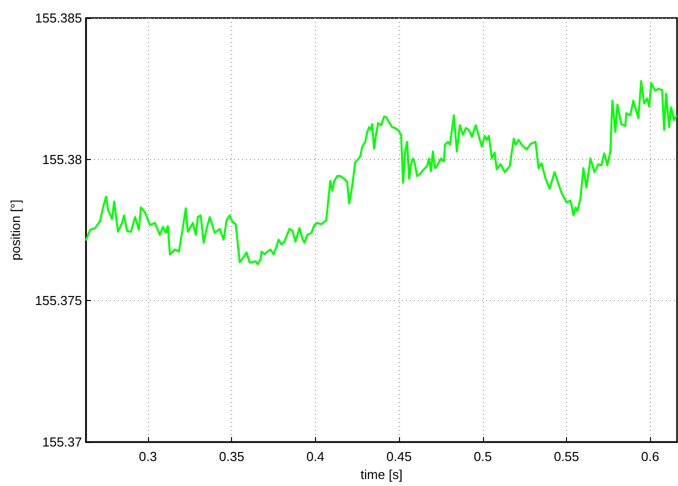 Image resolution: width=678 pixels, height=486 pixels. I want to click on y-tick-label: 155.37, so click(62, 442).